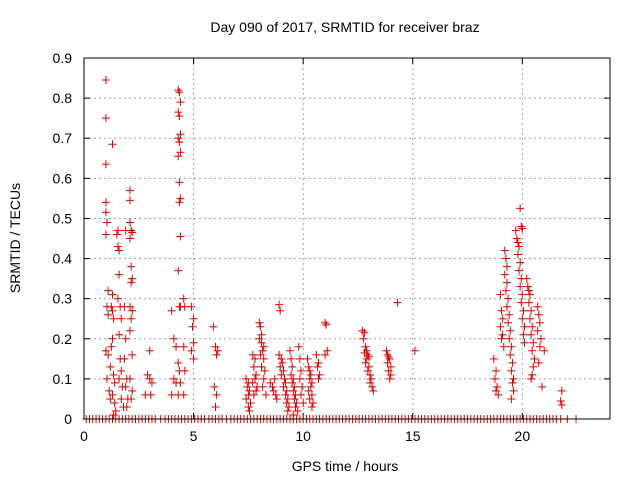  I want to click on x-tick-label: 20, so click(523, 436).